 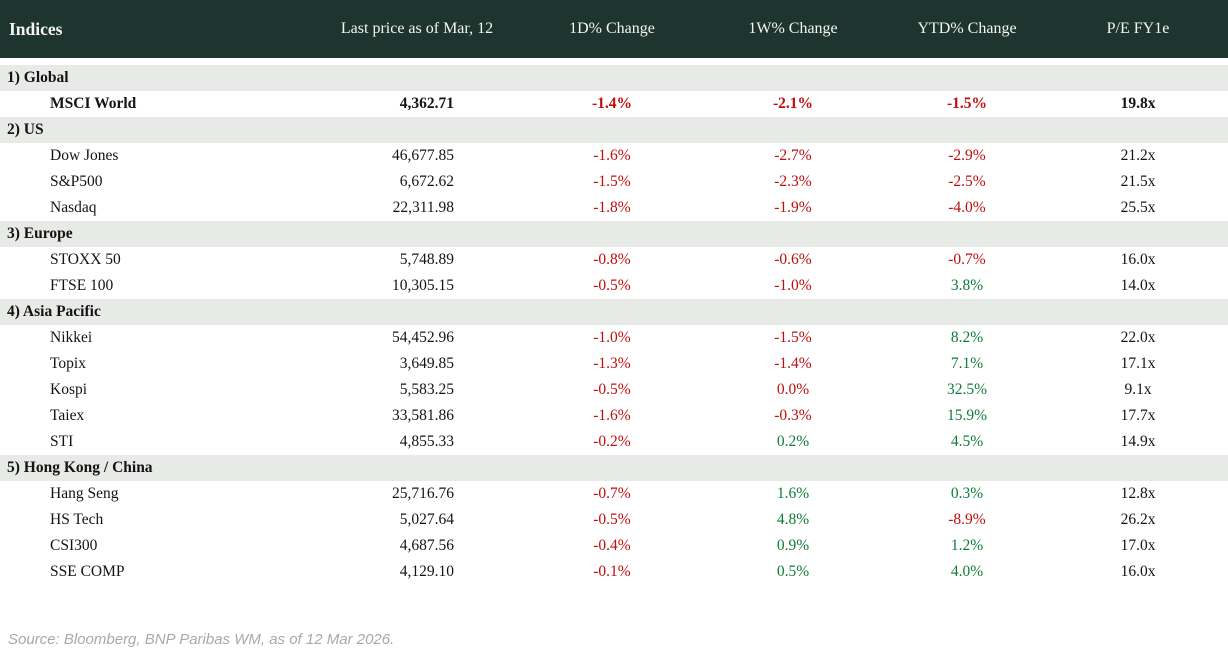 What do you see at coordinates (426, 519) in the screenshot?
I see `last-price-cell: 5,027.64` at bounding box center [426, 519].